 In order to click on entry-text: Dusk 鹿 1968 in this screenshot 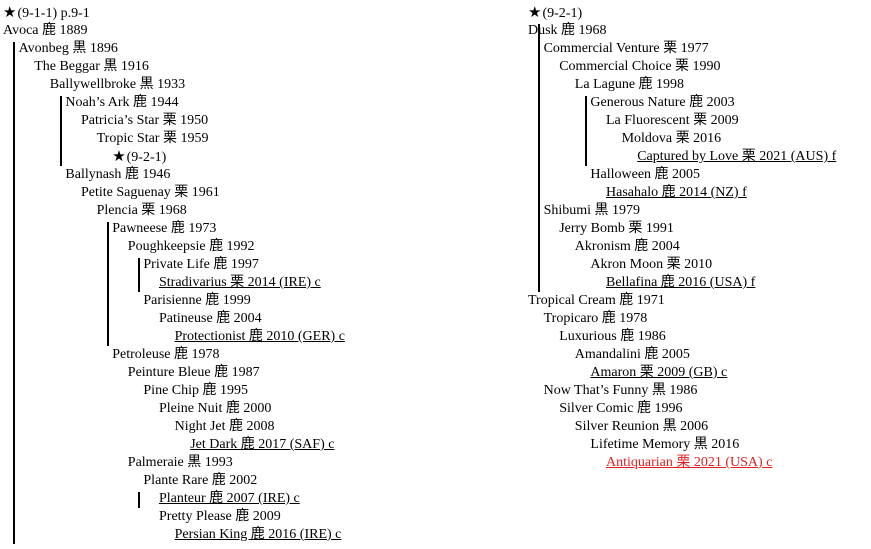, I will do `click(567, 30)`.